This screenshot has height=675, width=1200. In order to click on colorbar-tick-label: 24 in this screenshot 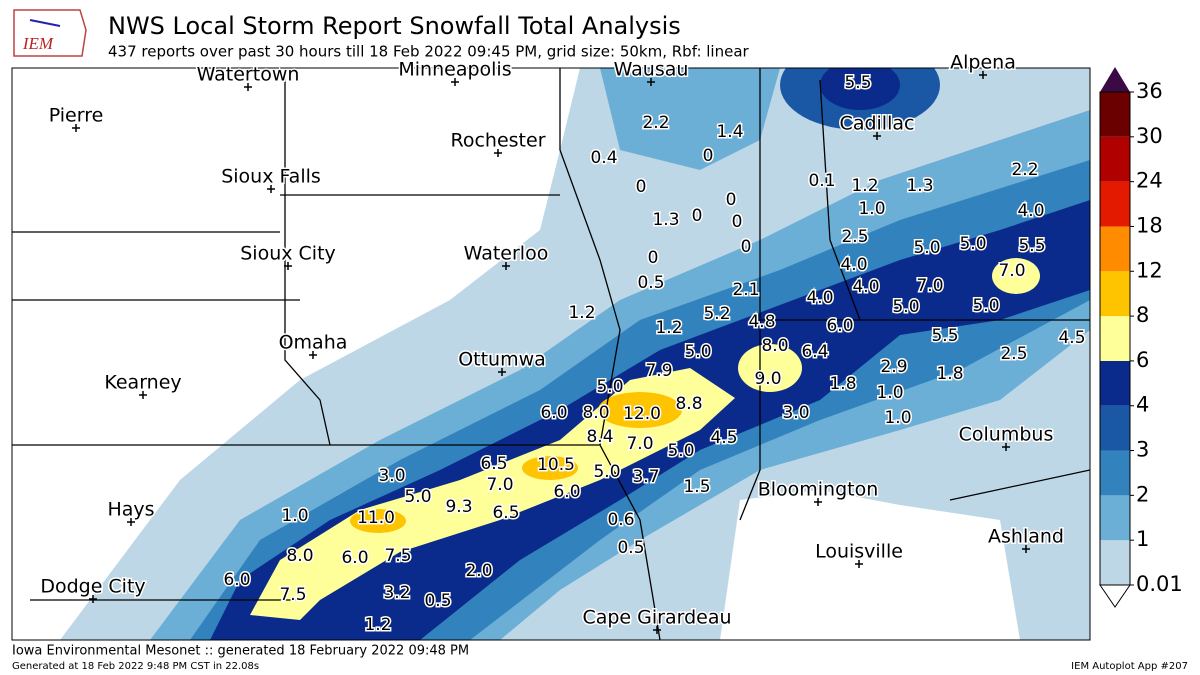, I will do `click(1149, 181)`.